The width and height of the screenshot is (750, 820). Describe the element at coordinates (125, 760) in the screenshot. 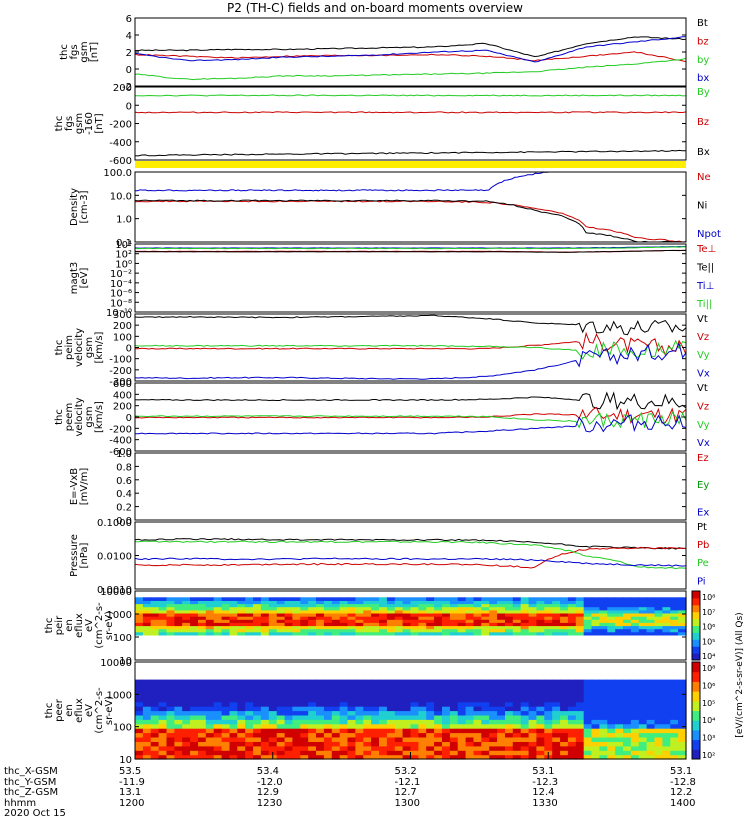

I see `y-tick-label: 10` at that location.